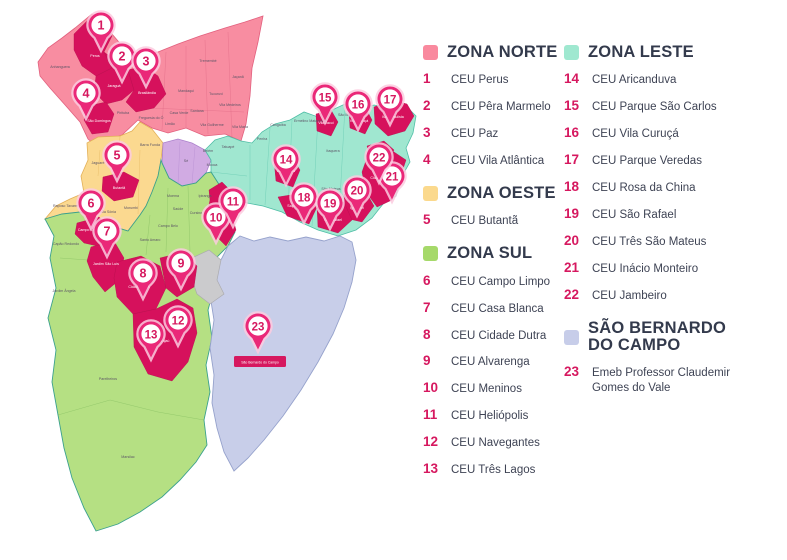 The height and width of the screenshot is (560, 787). I want to click on map-pin-3: 3, so click(146, 68).